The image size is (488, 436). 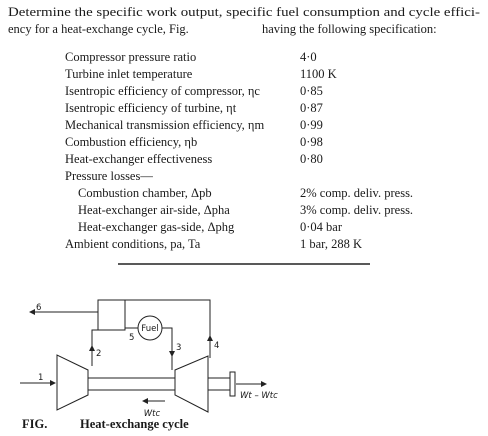 I want to click on station-label: 3, so click(x=178, y=348).